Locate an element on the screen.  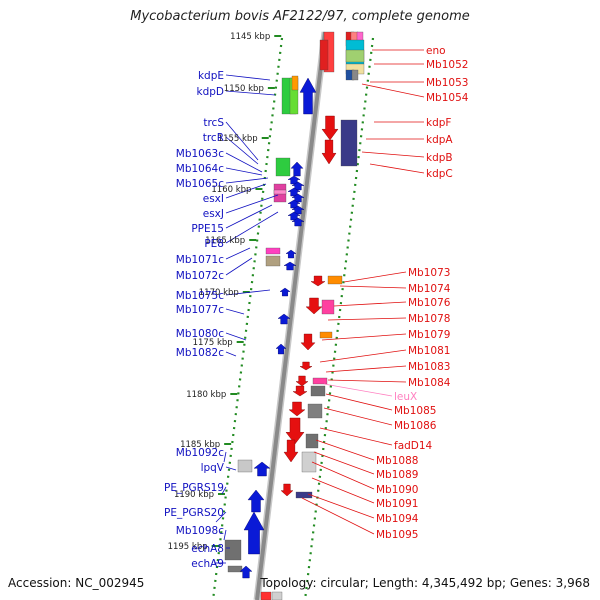
gene-label-right: Mb1053 is located at coordinates (447, 83).